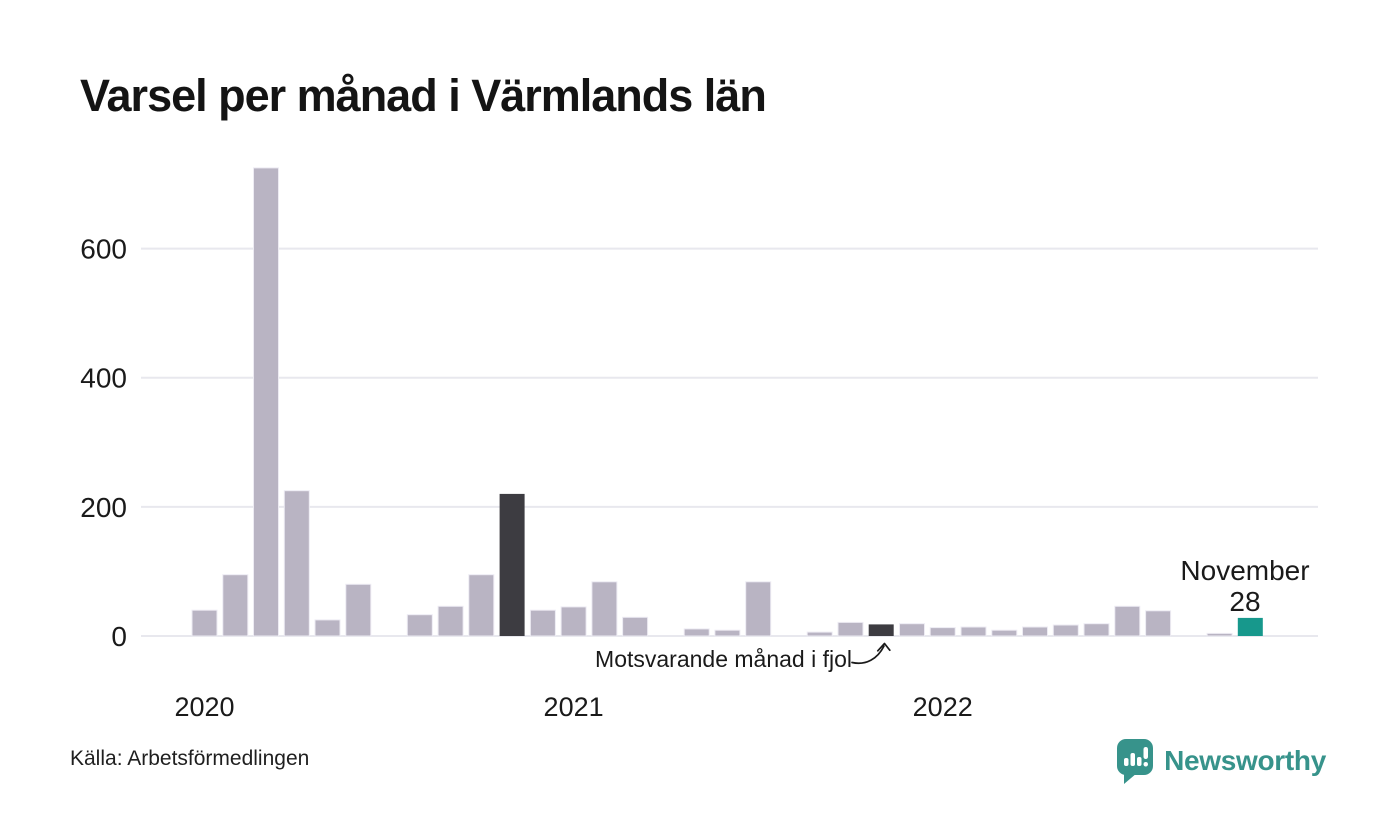 The width and height of the screenshot is (1400, 840). Describe the element at coordinates (723, 659) in the screenshot. I see `annotation-label: Motsvarande månad i fjol` at that location.